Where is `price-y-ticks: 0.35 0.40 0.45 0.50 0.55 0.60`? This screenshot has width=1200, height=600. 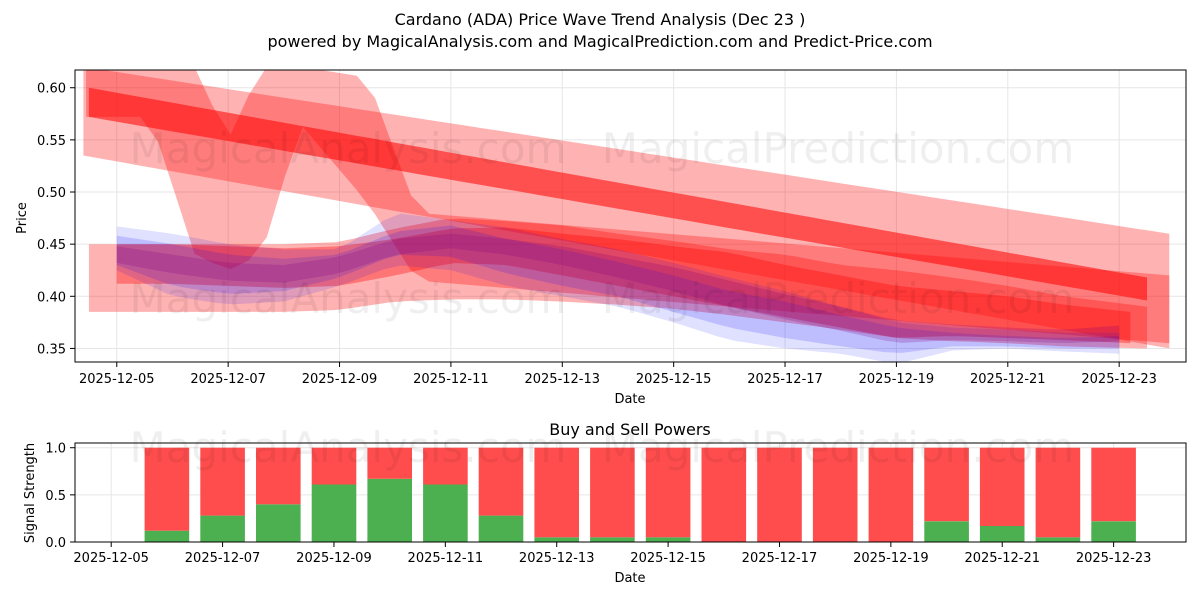 price-y-ticks: 0.35 0.40 0.45 0.50 0.55 0.60 is located at coordinates (56, 219).